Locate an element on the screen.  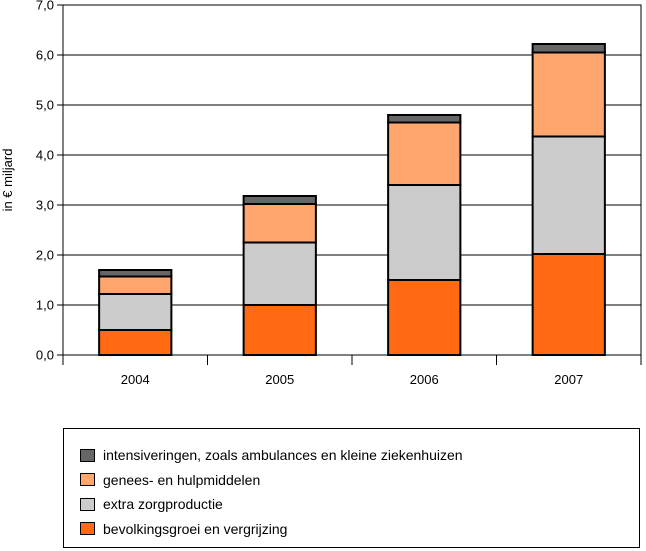
y-tick-label: 6,0 is located at coordinates (45, 55).